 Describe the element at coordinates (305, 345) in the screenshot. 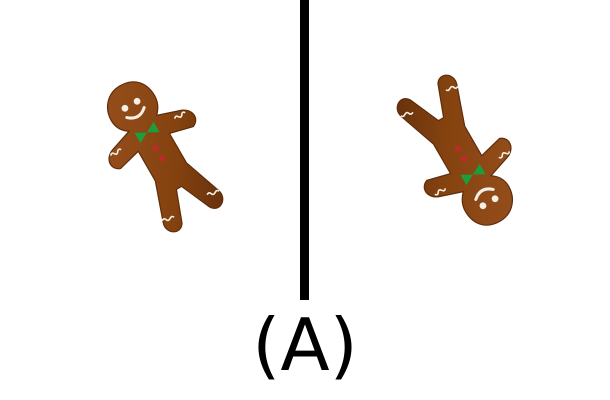

I see `figure-label: (A)` at that location.